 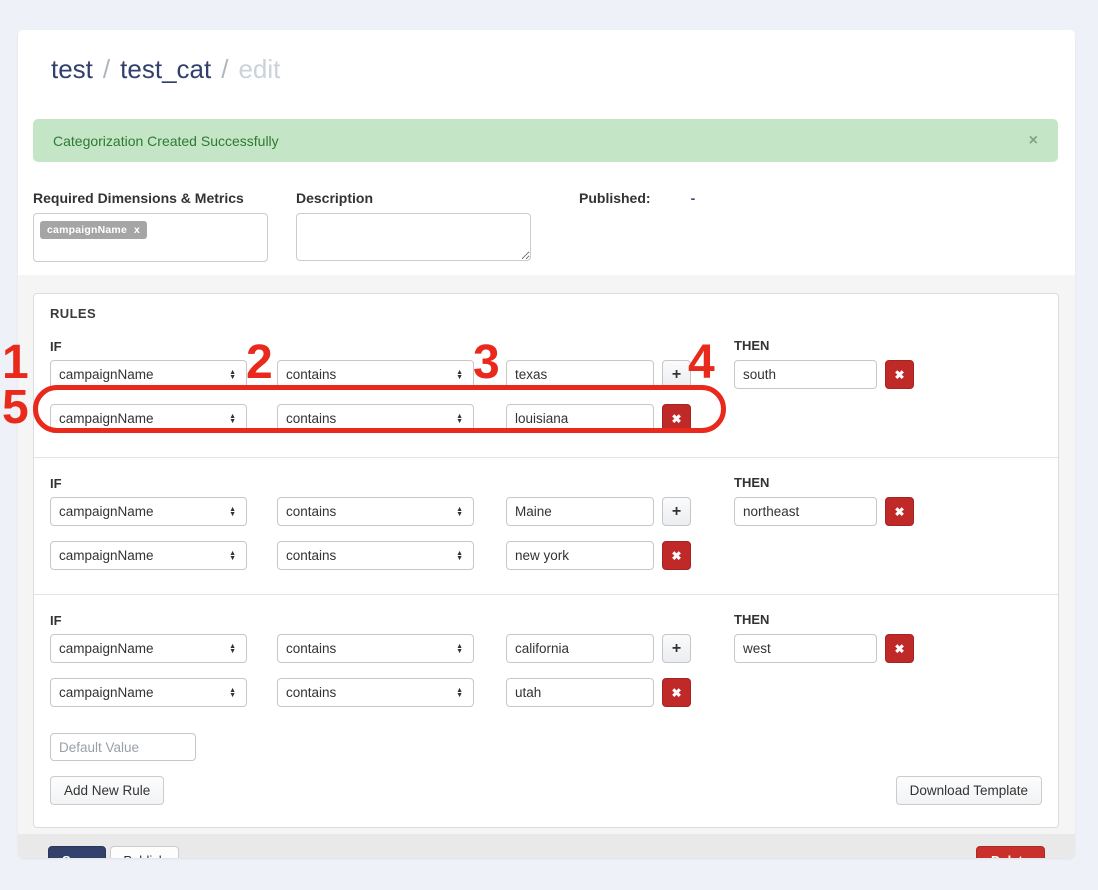 What do you see at coordinates (145, 852) in the screenshot?
I see `publish-button: Publish` at bounding box center [145, 852].